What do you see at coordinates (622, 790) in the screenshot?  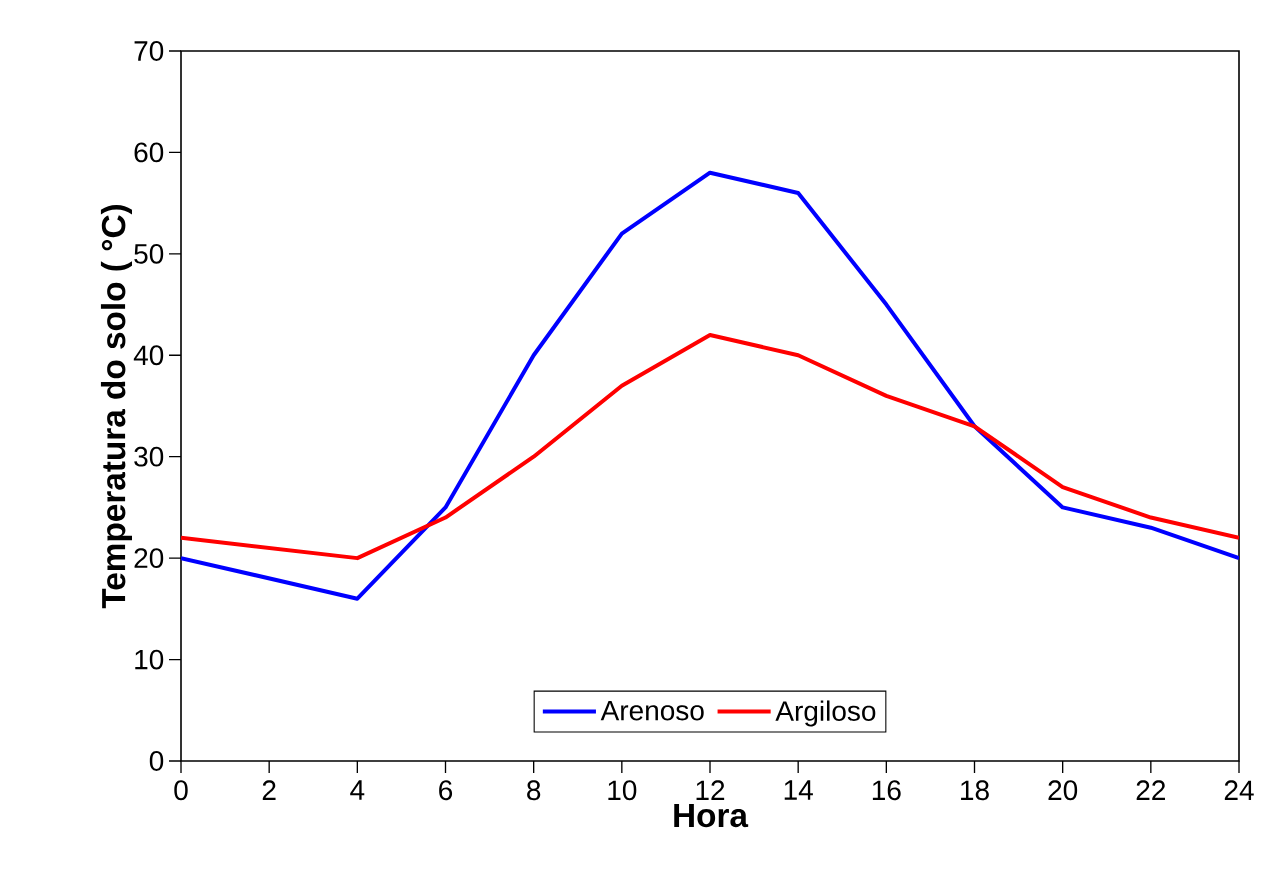 I see `x-tick-label: 10` at bounding box center [622, 790].